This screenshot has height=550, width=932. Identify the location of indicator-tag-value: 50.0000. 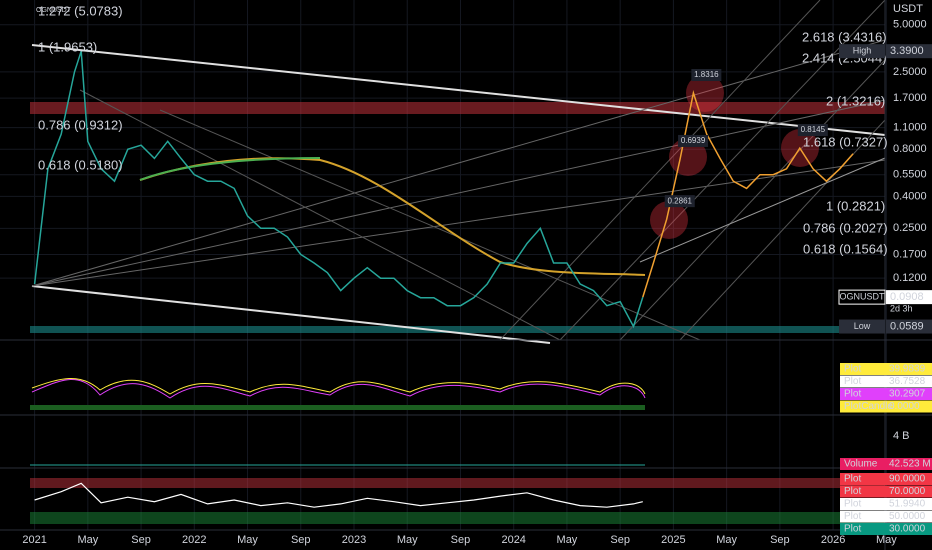
(907, 516).